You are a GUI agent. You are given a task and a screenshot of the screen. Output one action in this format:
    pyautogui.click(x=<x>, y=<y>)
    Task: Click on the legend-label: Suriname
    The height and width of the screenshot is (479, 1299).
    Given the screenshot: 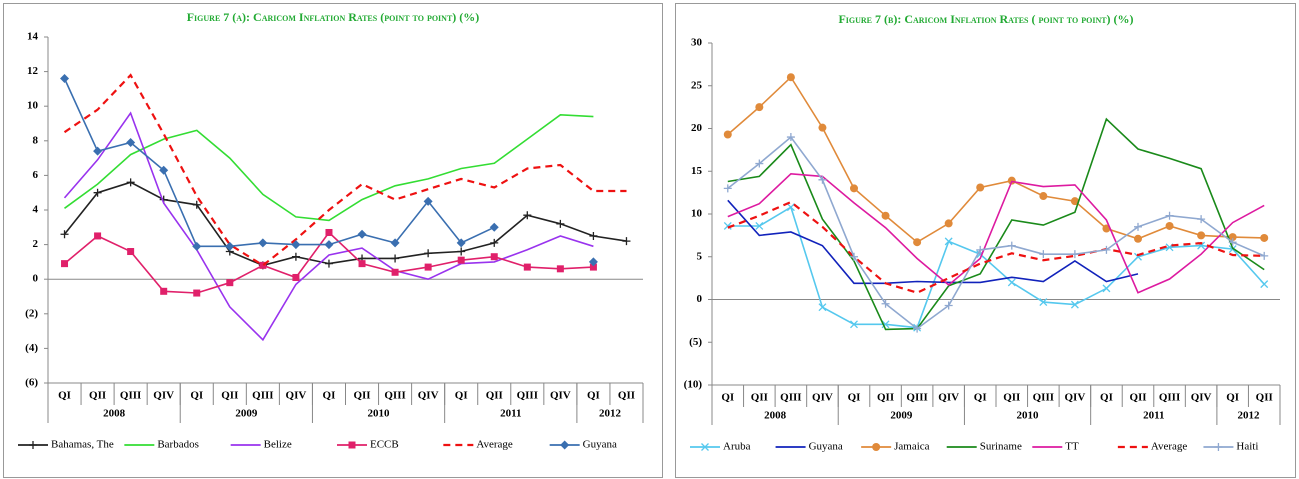 What is the action you would take?
    pyautogui.click(x=1001, y=447)
    